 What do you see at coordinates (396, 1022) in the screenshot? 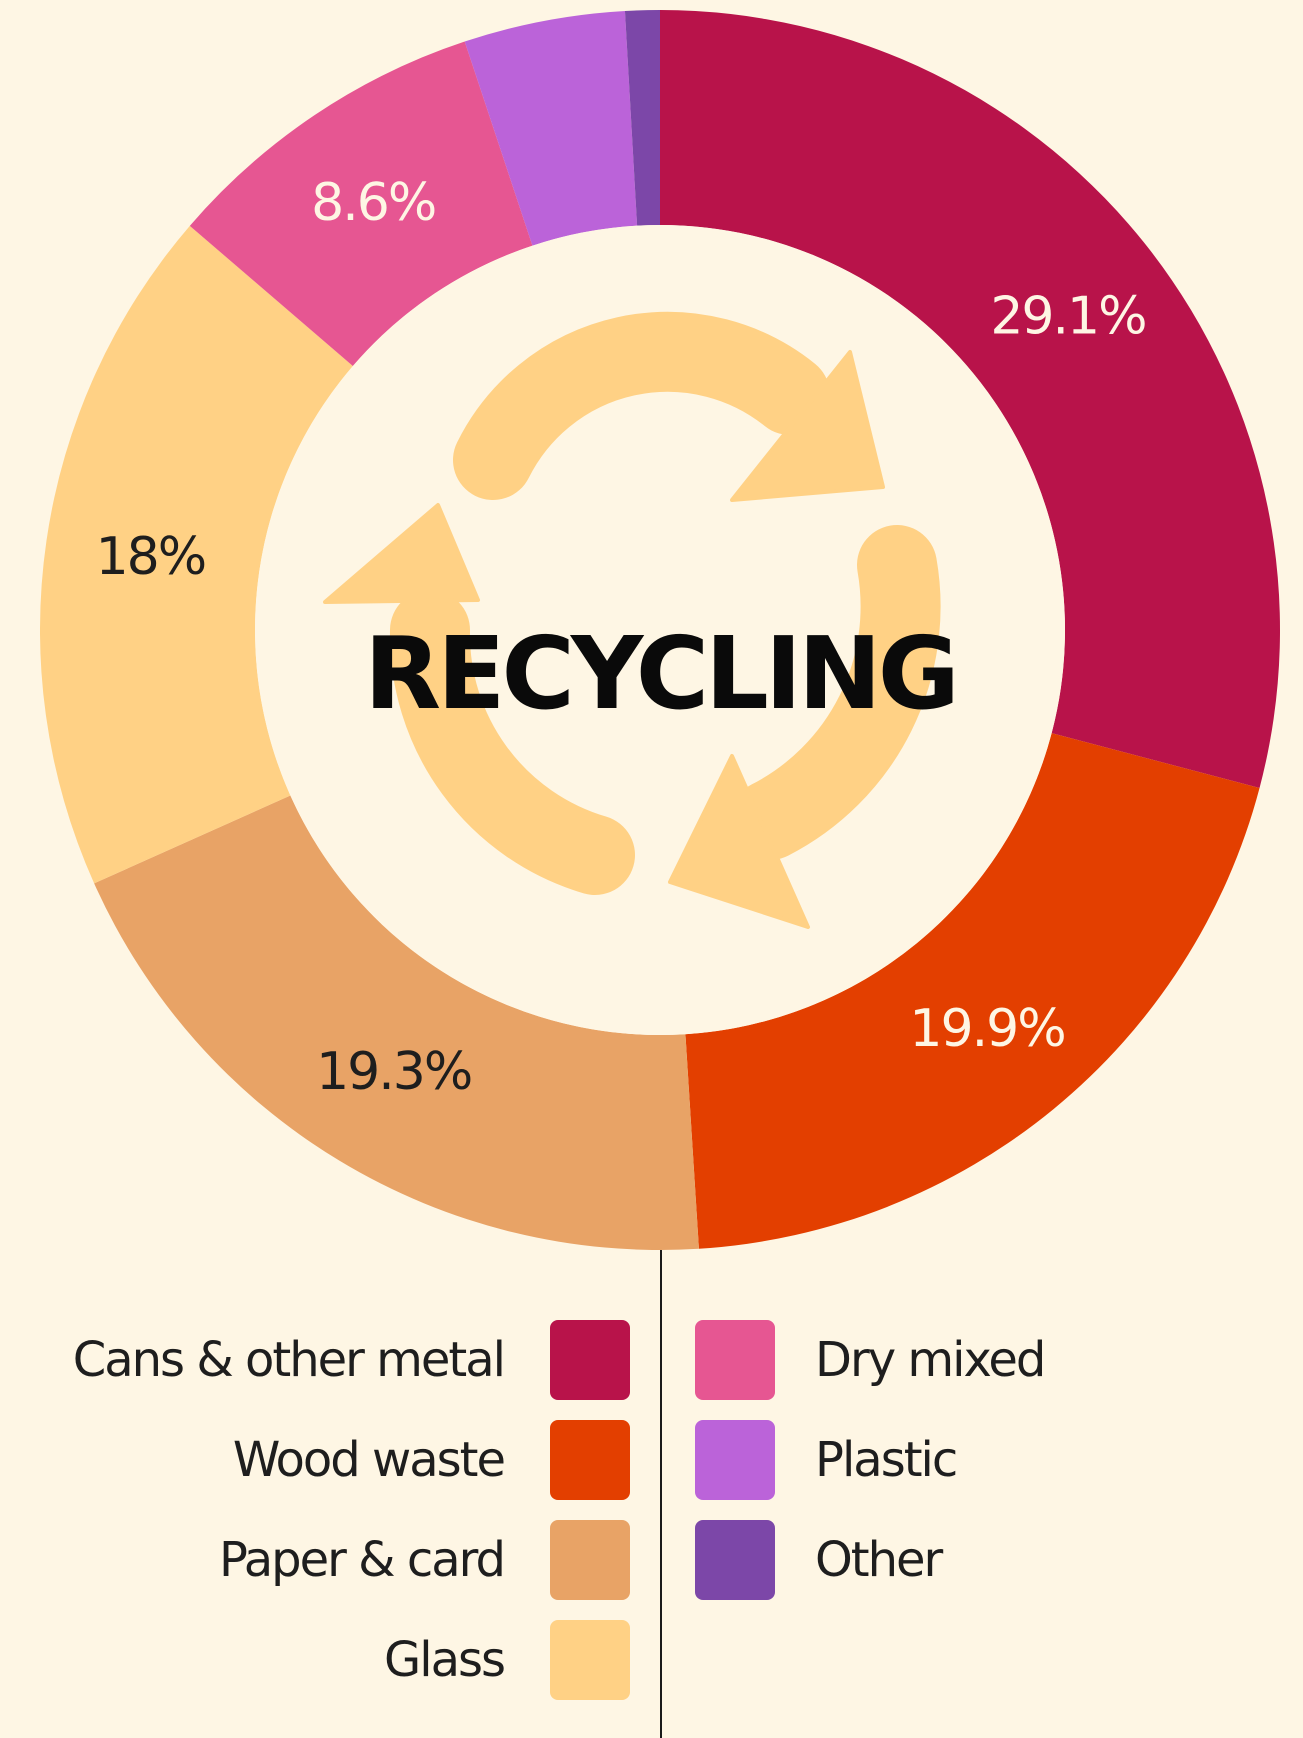
I see `slice-paper-card` at bounding box center [396, 1022].